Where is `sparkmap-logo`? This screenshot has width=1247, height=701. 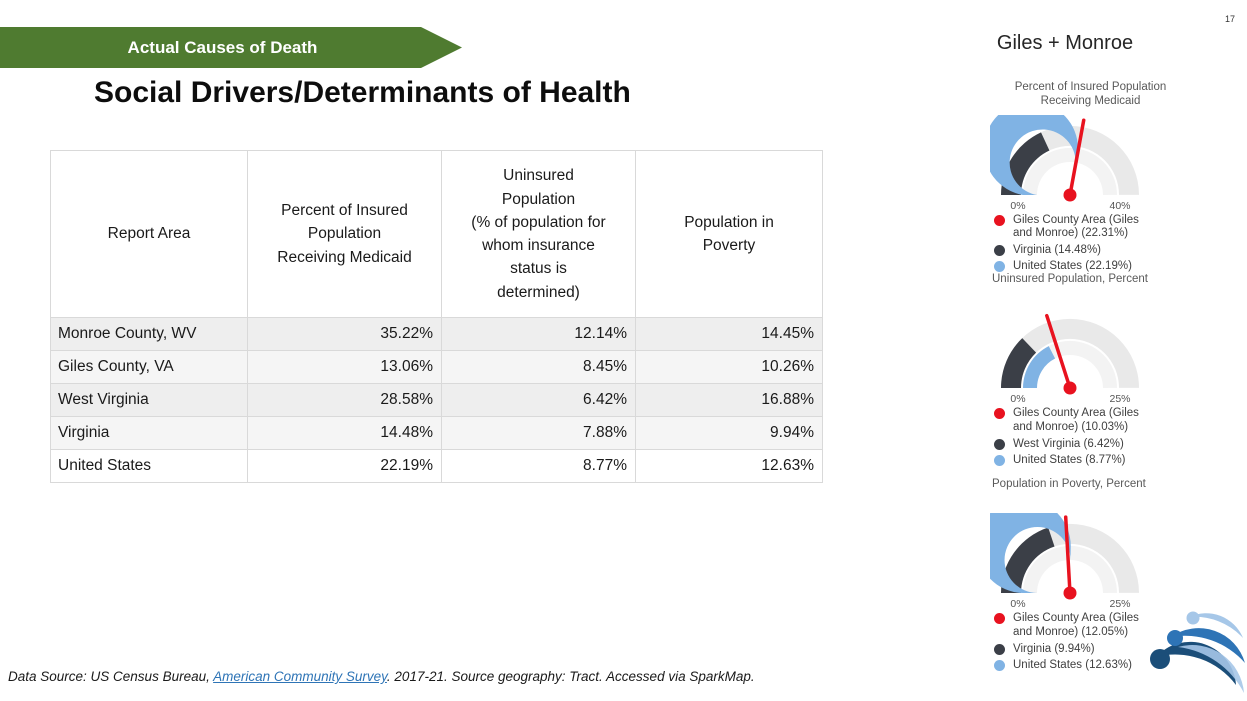 sparkmap-logo is located at coordinates (1197, 652).